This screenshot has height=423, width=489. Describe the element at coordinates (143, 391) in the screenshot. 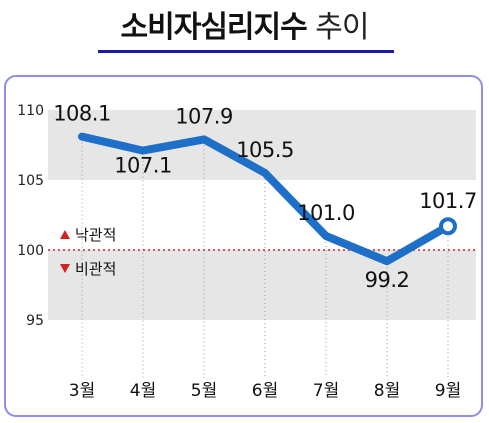

I see `x-tick-label: 4월` at that location.